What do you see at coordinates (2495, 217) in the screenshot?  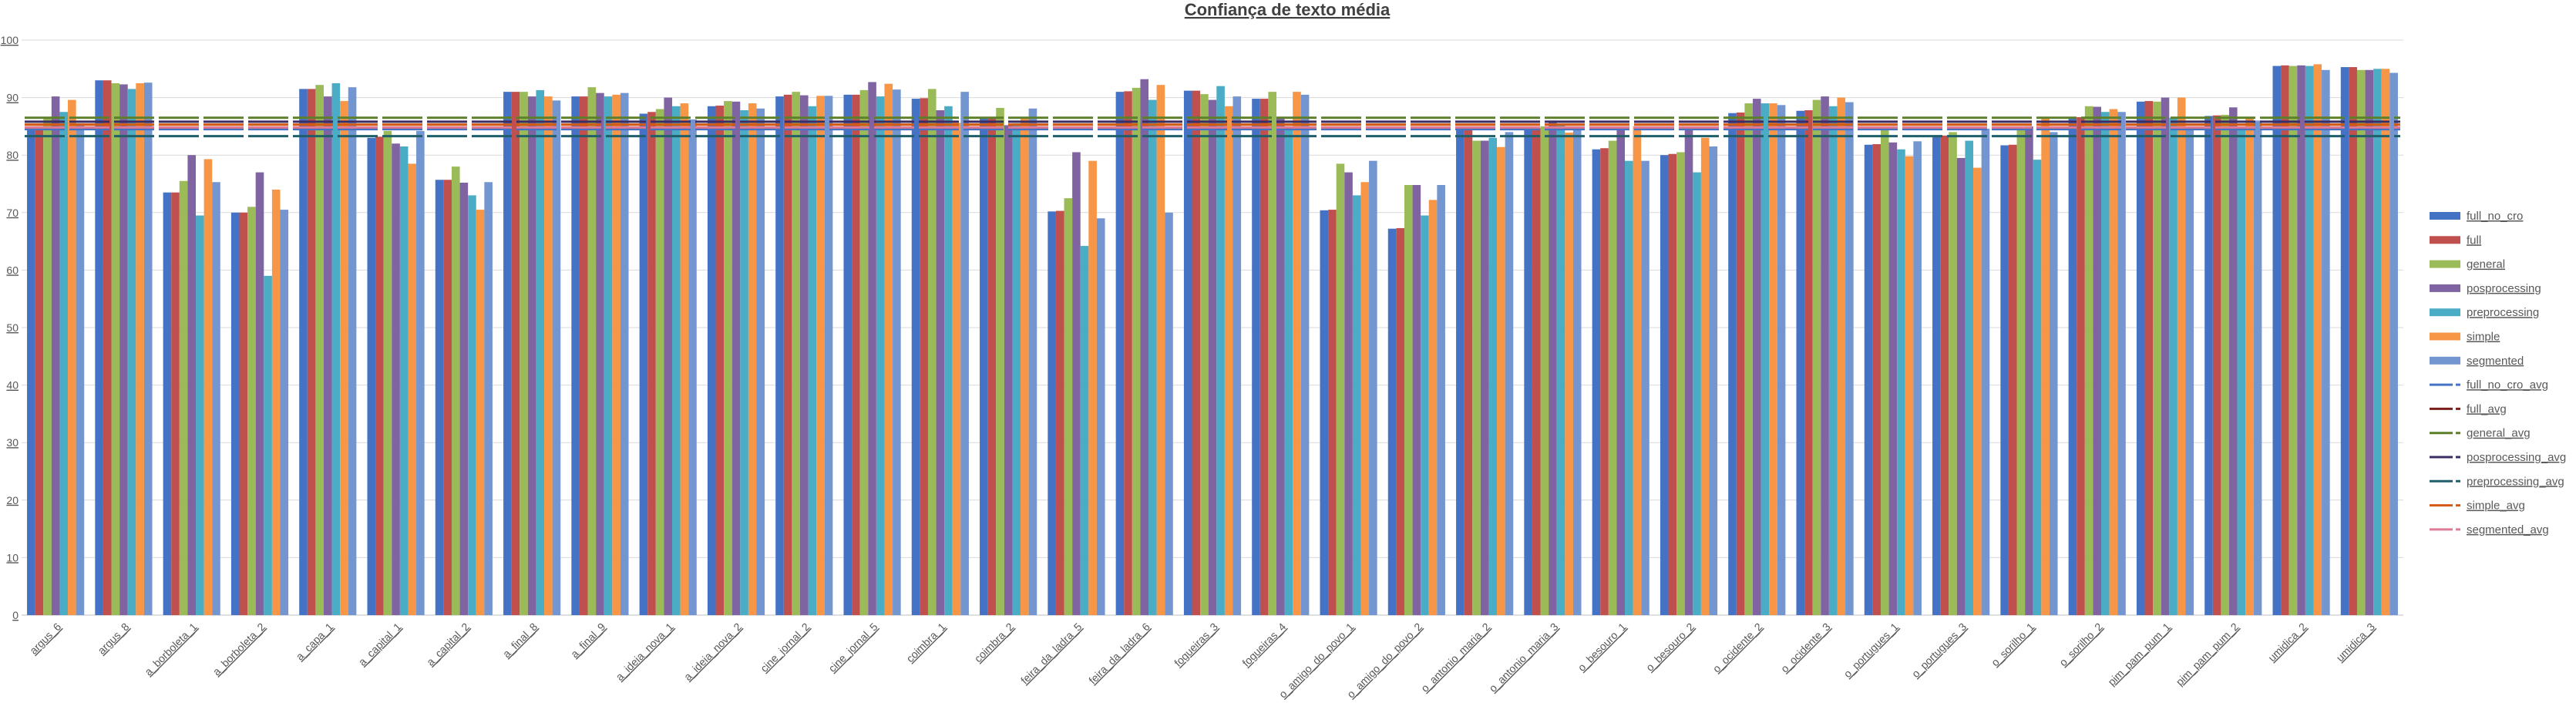 I see `legend-label-full_no_cro: full_no_cro` at bounding box center [2495, 217].